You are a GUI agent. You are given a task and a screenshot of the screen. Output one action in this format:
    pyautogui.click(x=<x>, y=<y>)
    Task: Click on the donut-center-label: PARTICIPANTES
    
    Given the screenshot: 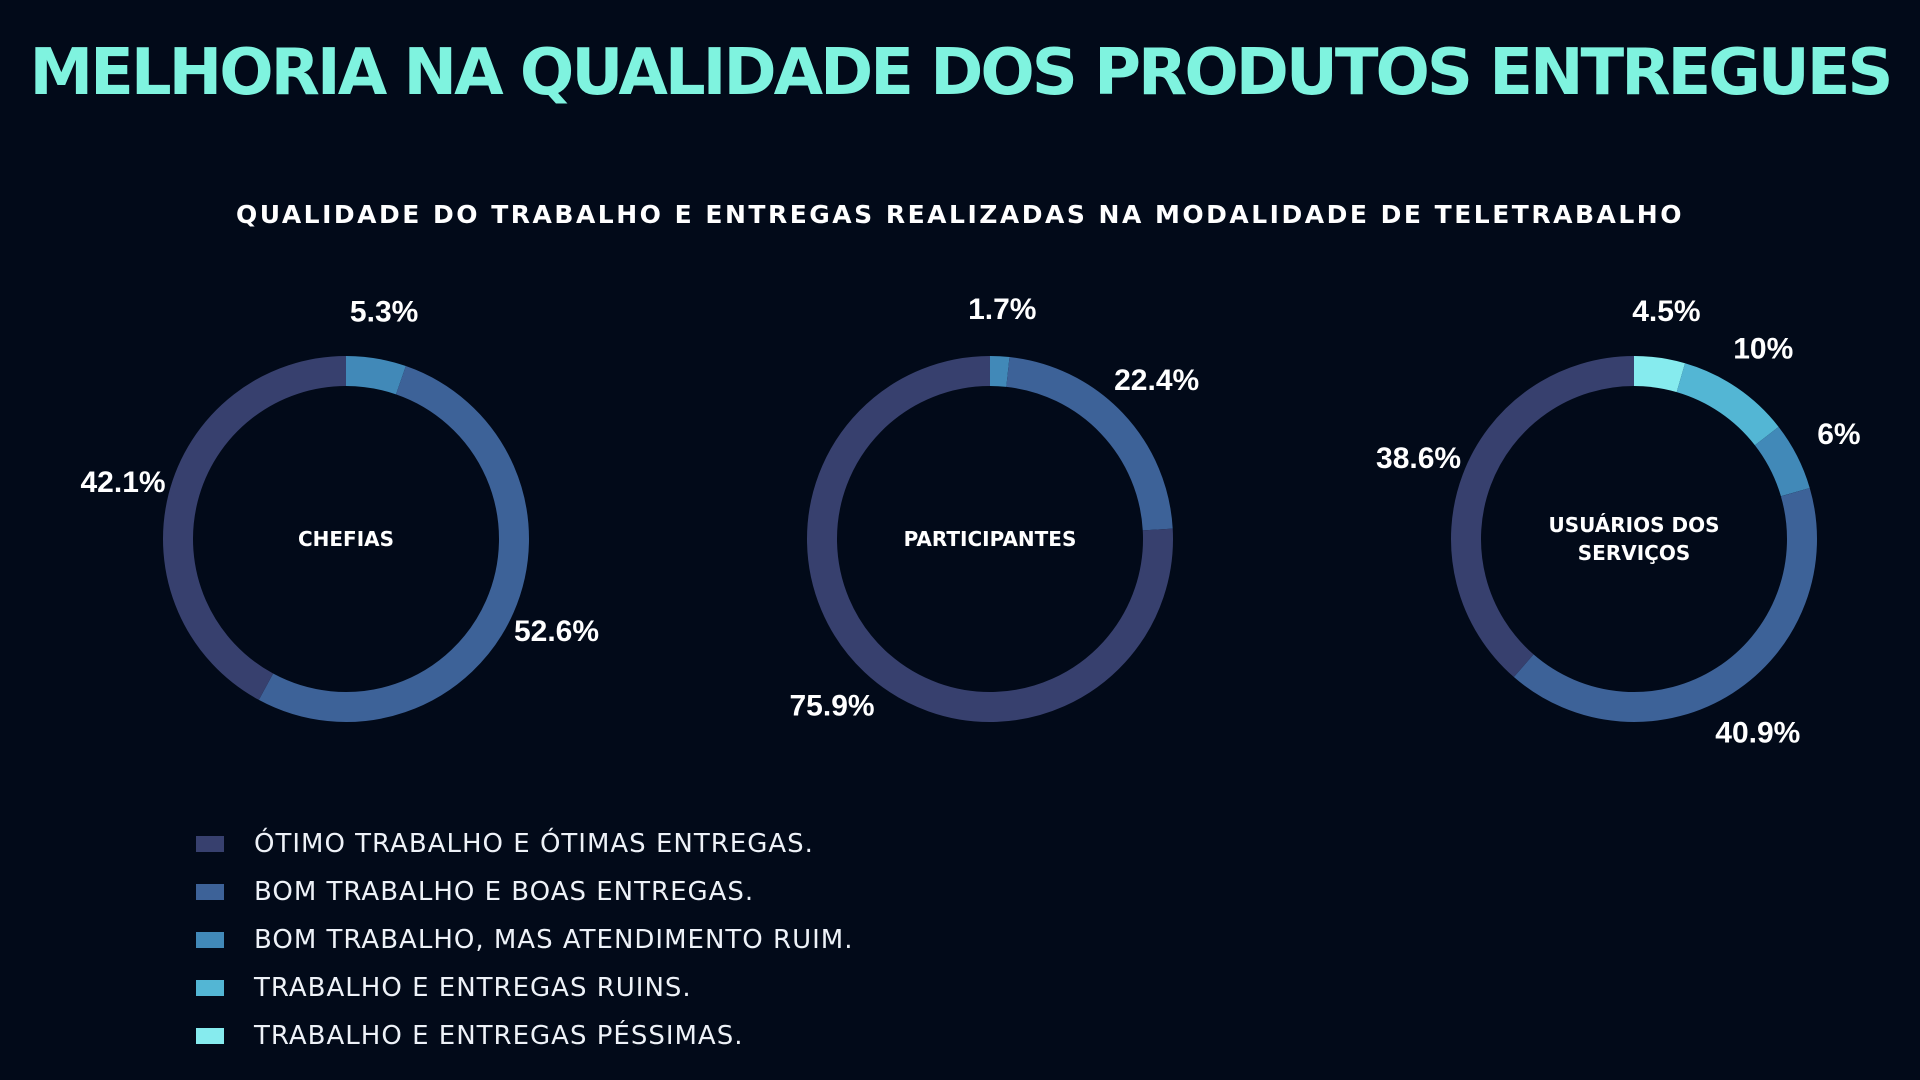 What is the action you would take?
    pyautogui.click(x=990, y=539)
    